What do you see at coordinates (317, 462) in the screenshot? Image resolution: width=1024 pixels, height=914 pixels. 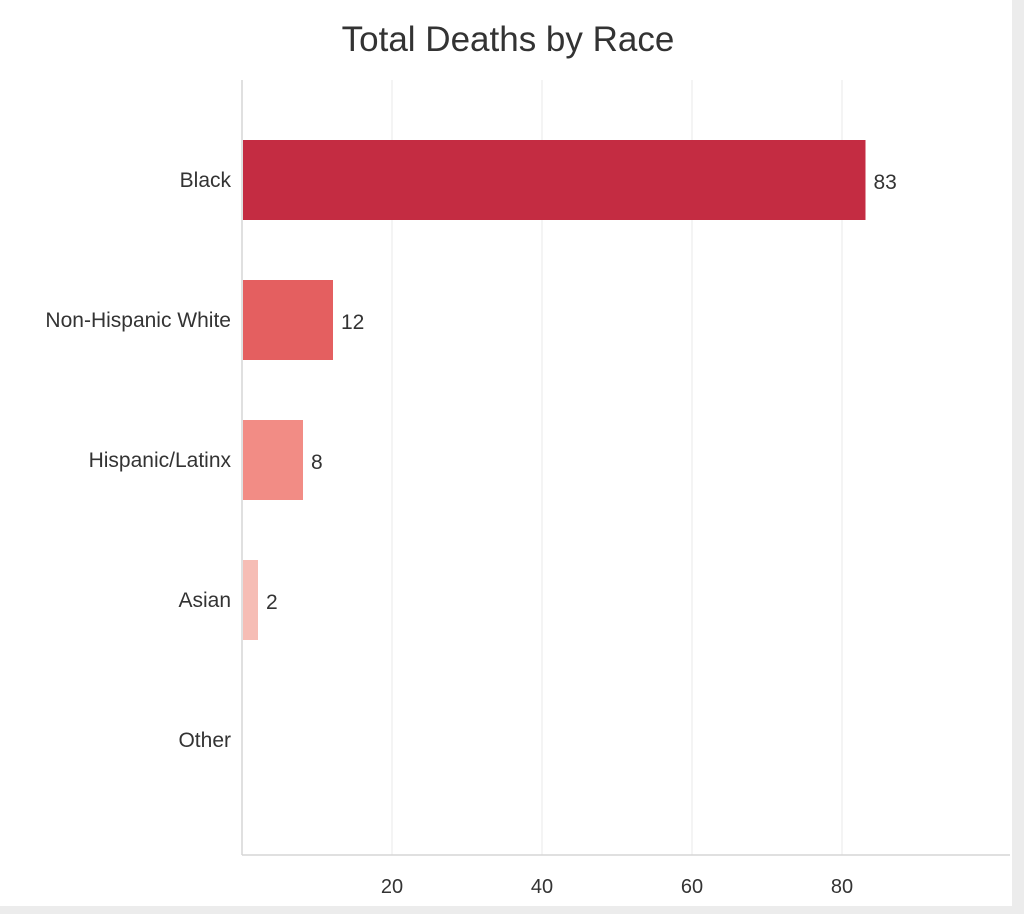 I see `data-label: 8` at bounding box center [317, 462].